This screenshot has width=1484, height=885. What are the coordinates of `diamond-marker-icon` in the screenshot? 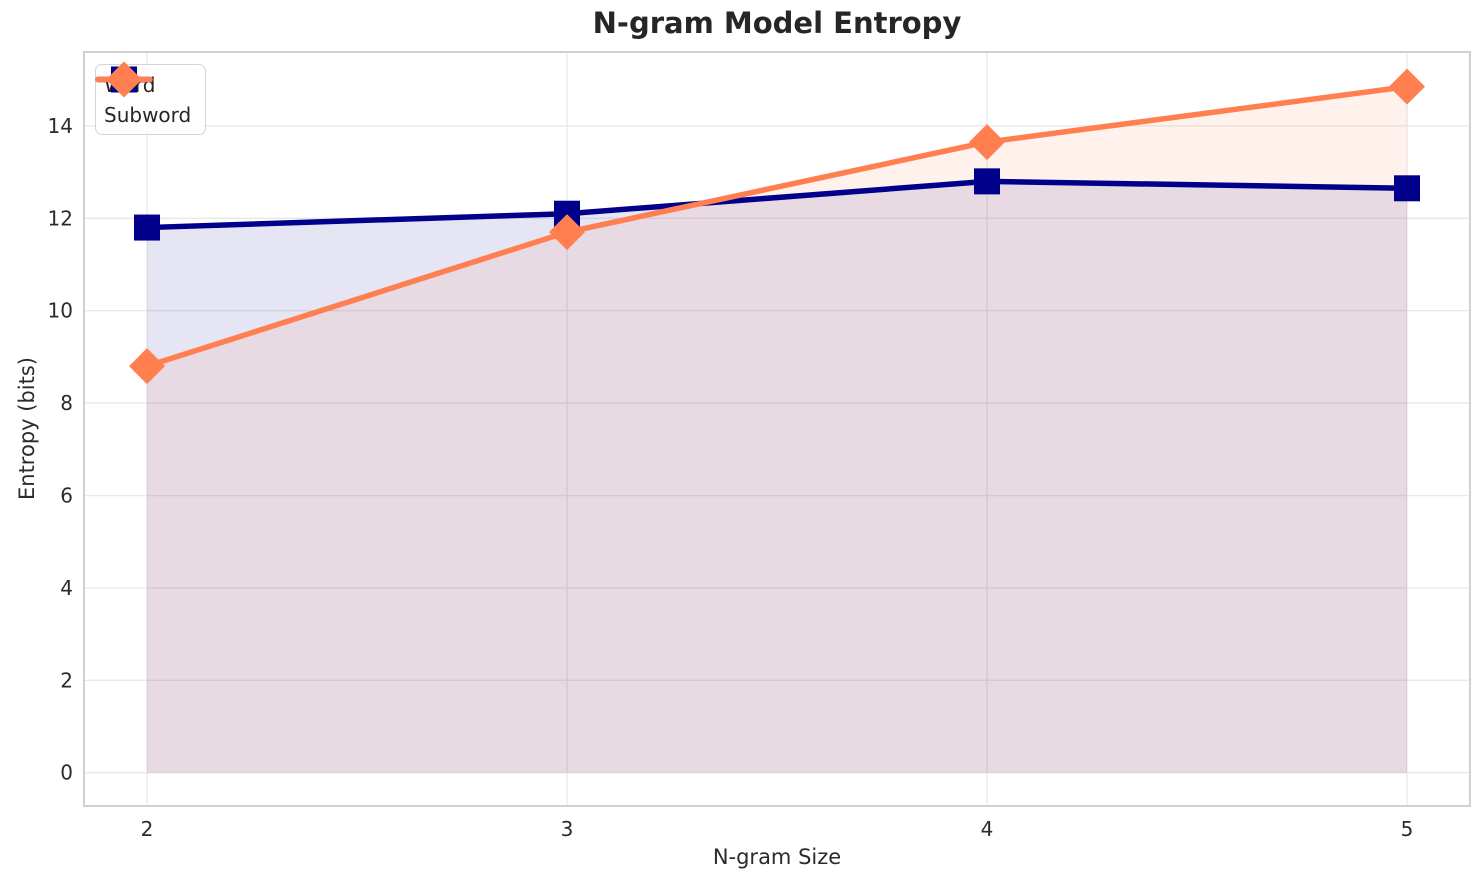 It's located at (124, 79).